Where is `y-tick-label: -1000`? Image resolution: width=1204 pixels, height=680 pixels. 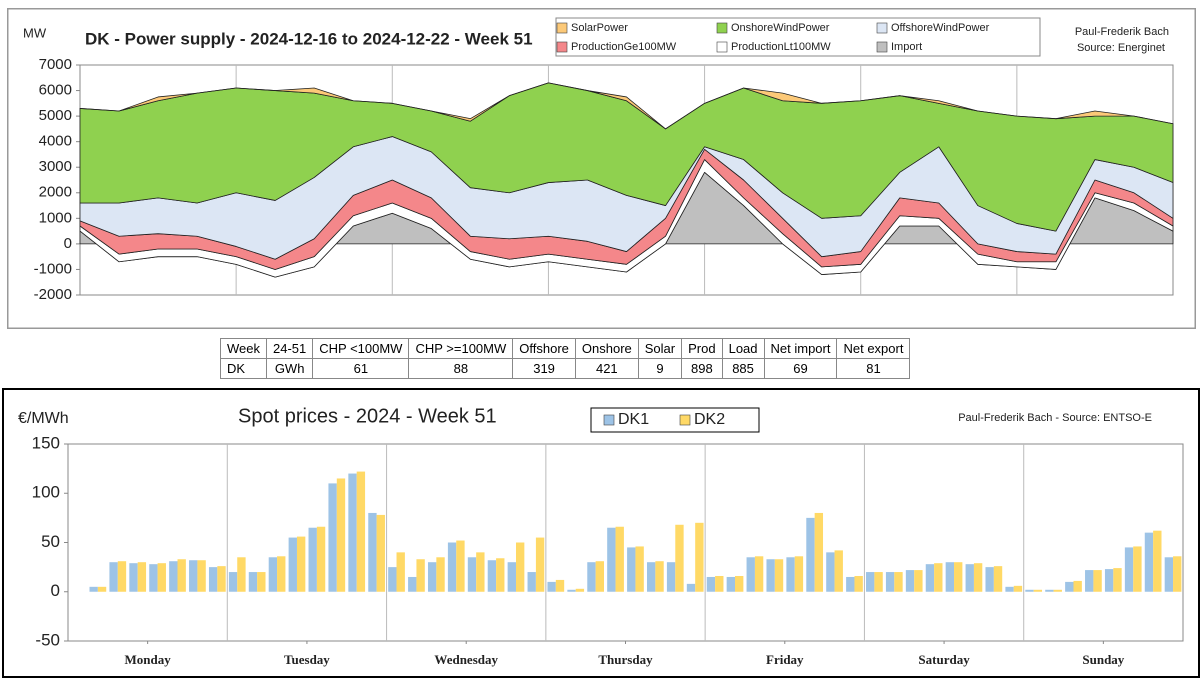 y-tick-label: -1000 is located at coordinates (53, 268).